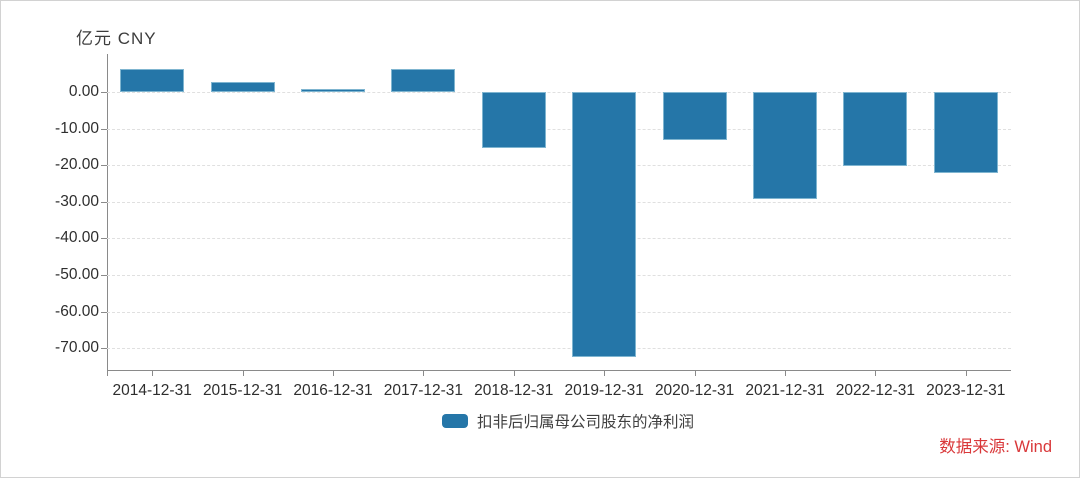 This screenshot has width=1080, height=478. I want to click on x-axis-line, so click(559, 370).